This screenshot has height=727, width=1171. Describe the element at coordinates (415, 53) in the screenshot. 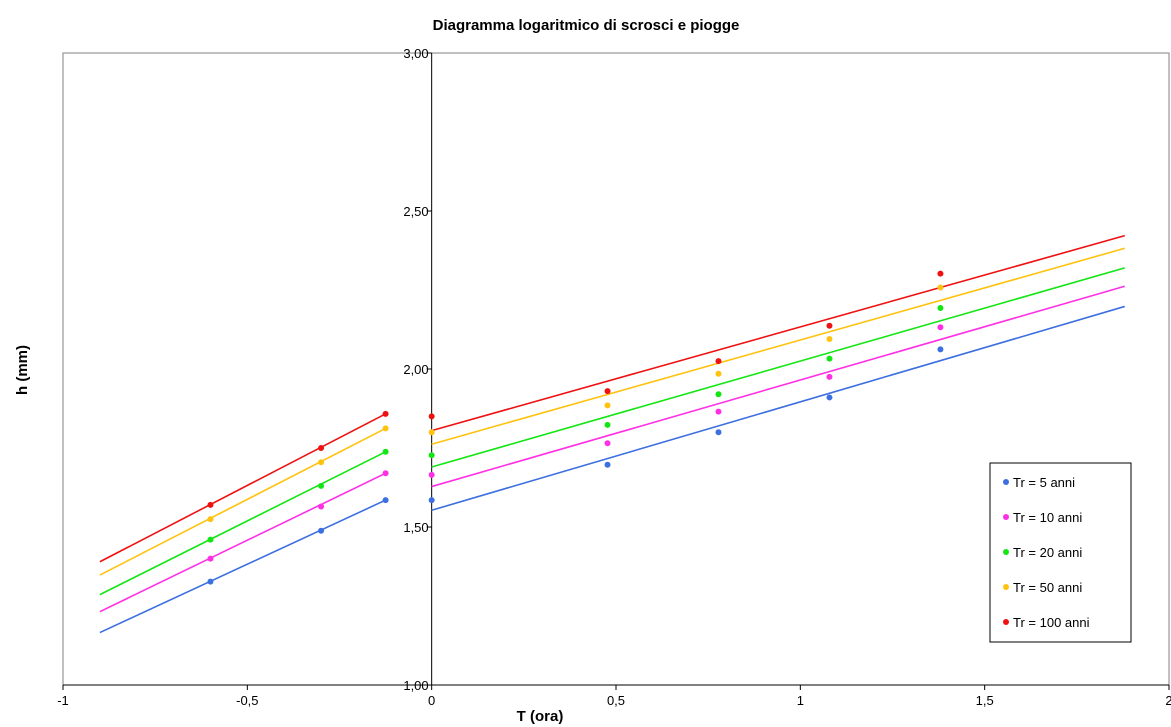

I see `y-tick-label: 3,00` at that location.